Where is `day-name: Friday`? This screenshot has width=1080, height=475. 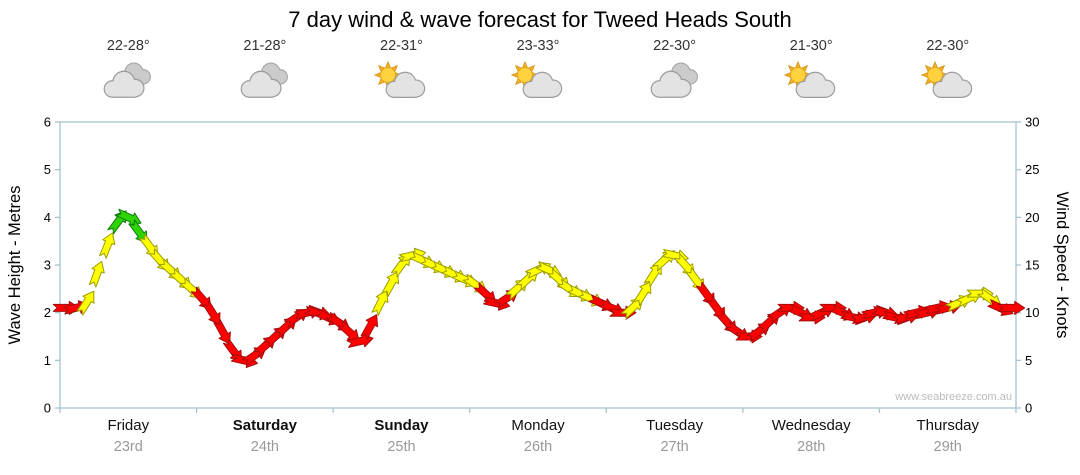
day-name: Friday is located at coordinates (128, 425).